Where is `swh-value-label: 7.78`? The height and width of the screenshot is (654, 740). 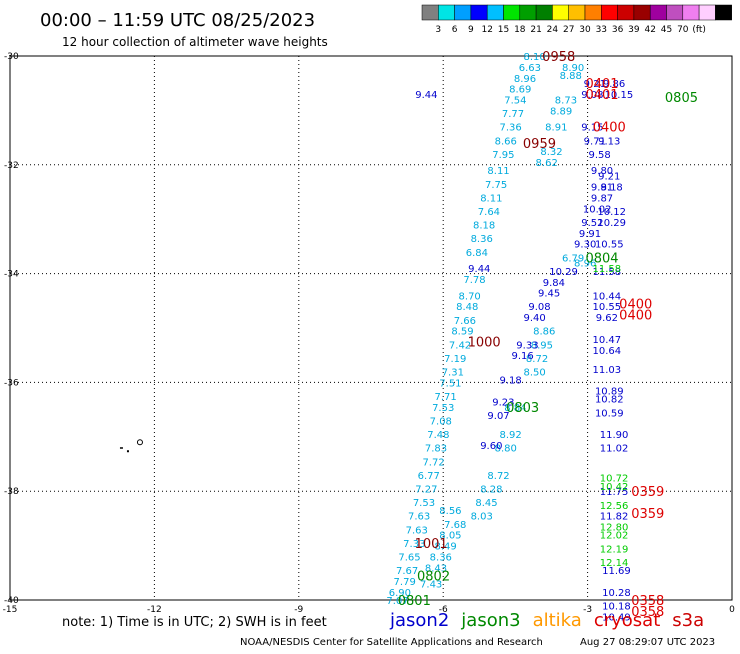
swh-value-label: 7.78 is located at coordinates (474, 280).